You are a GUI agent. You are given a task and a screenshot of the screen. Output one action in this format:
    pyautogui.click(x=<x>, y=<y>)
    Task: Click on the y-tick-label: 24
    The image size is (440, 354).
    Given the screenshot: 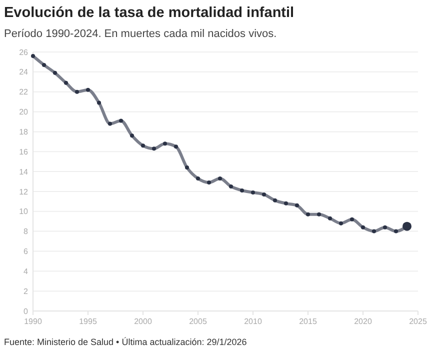 What is the action you would take?
    pyautogui.click(x=24, y=72)
    